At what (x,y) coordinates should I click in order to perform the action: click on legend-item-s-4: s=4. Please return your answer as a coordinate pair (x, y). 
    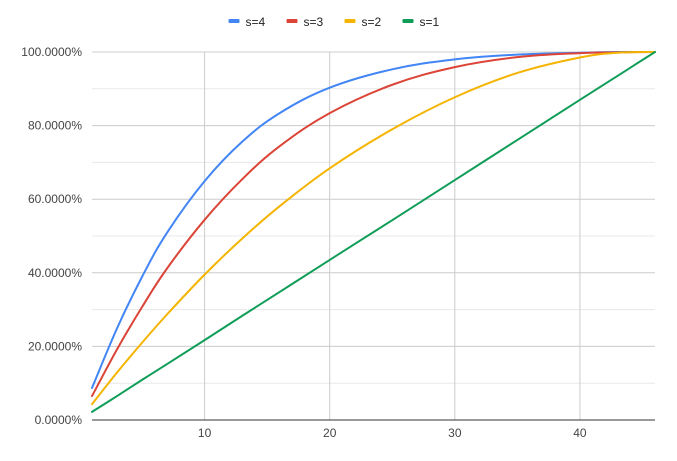
    Looking at the image, I should click on (247, 22).